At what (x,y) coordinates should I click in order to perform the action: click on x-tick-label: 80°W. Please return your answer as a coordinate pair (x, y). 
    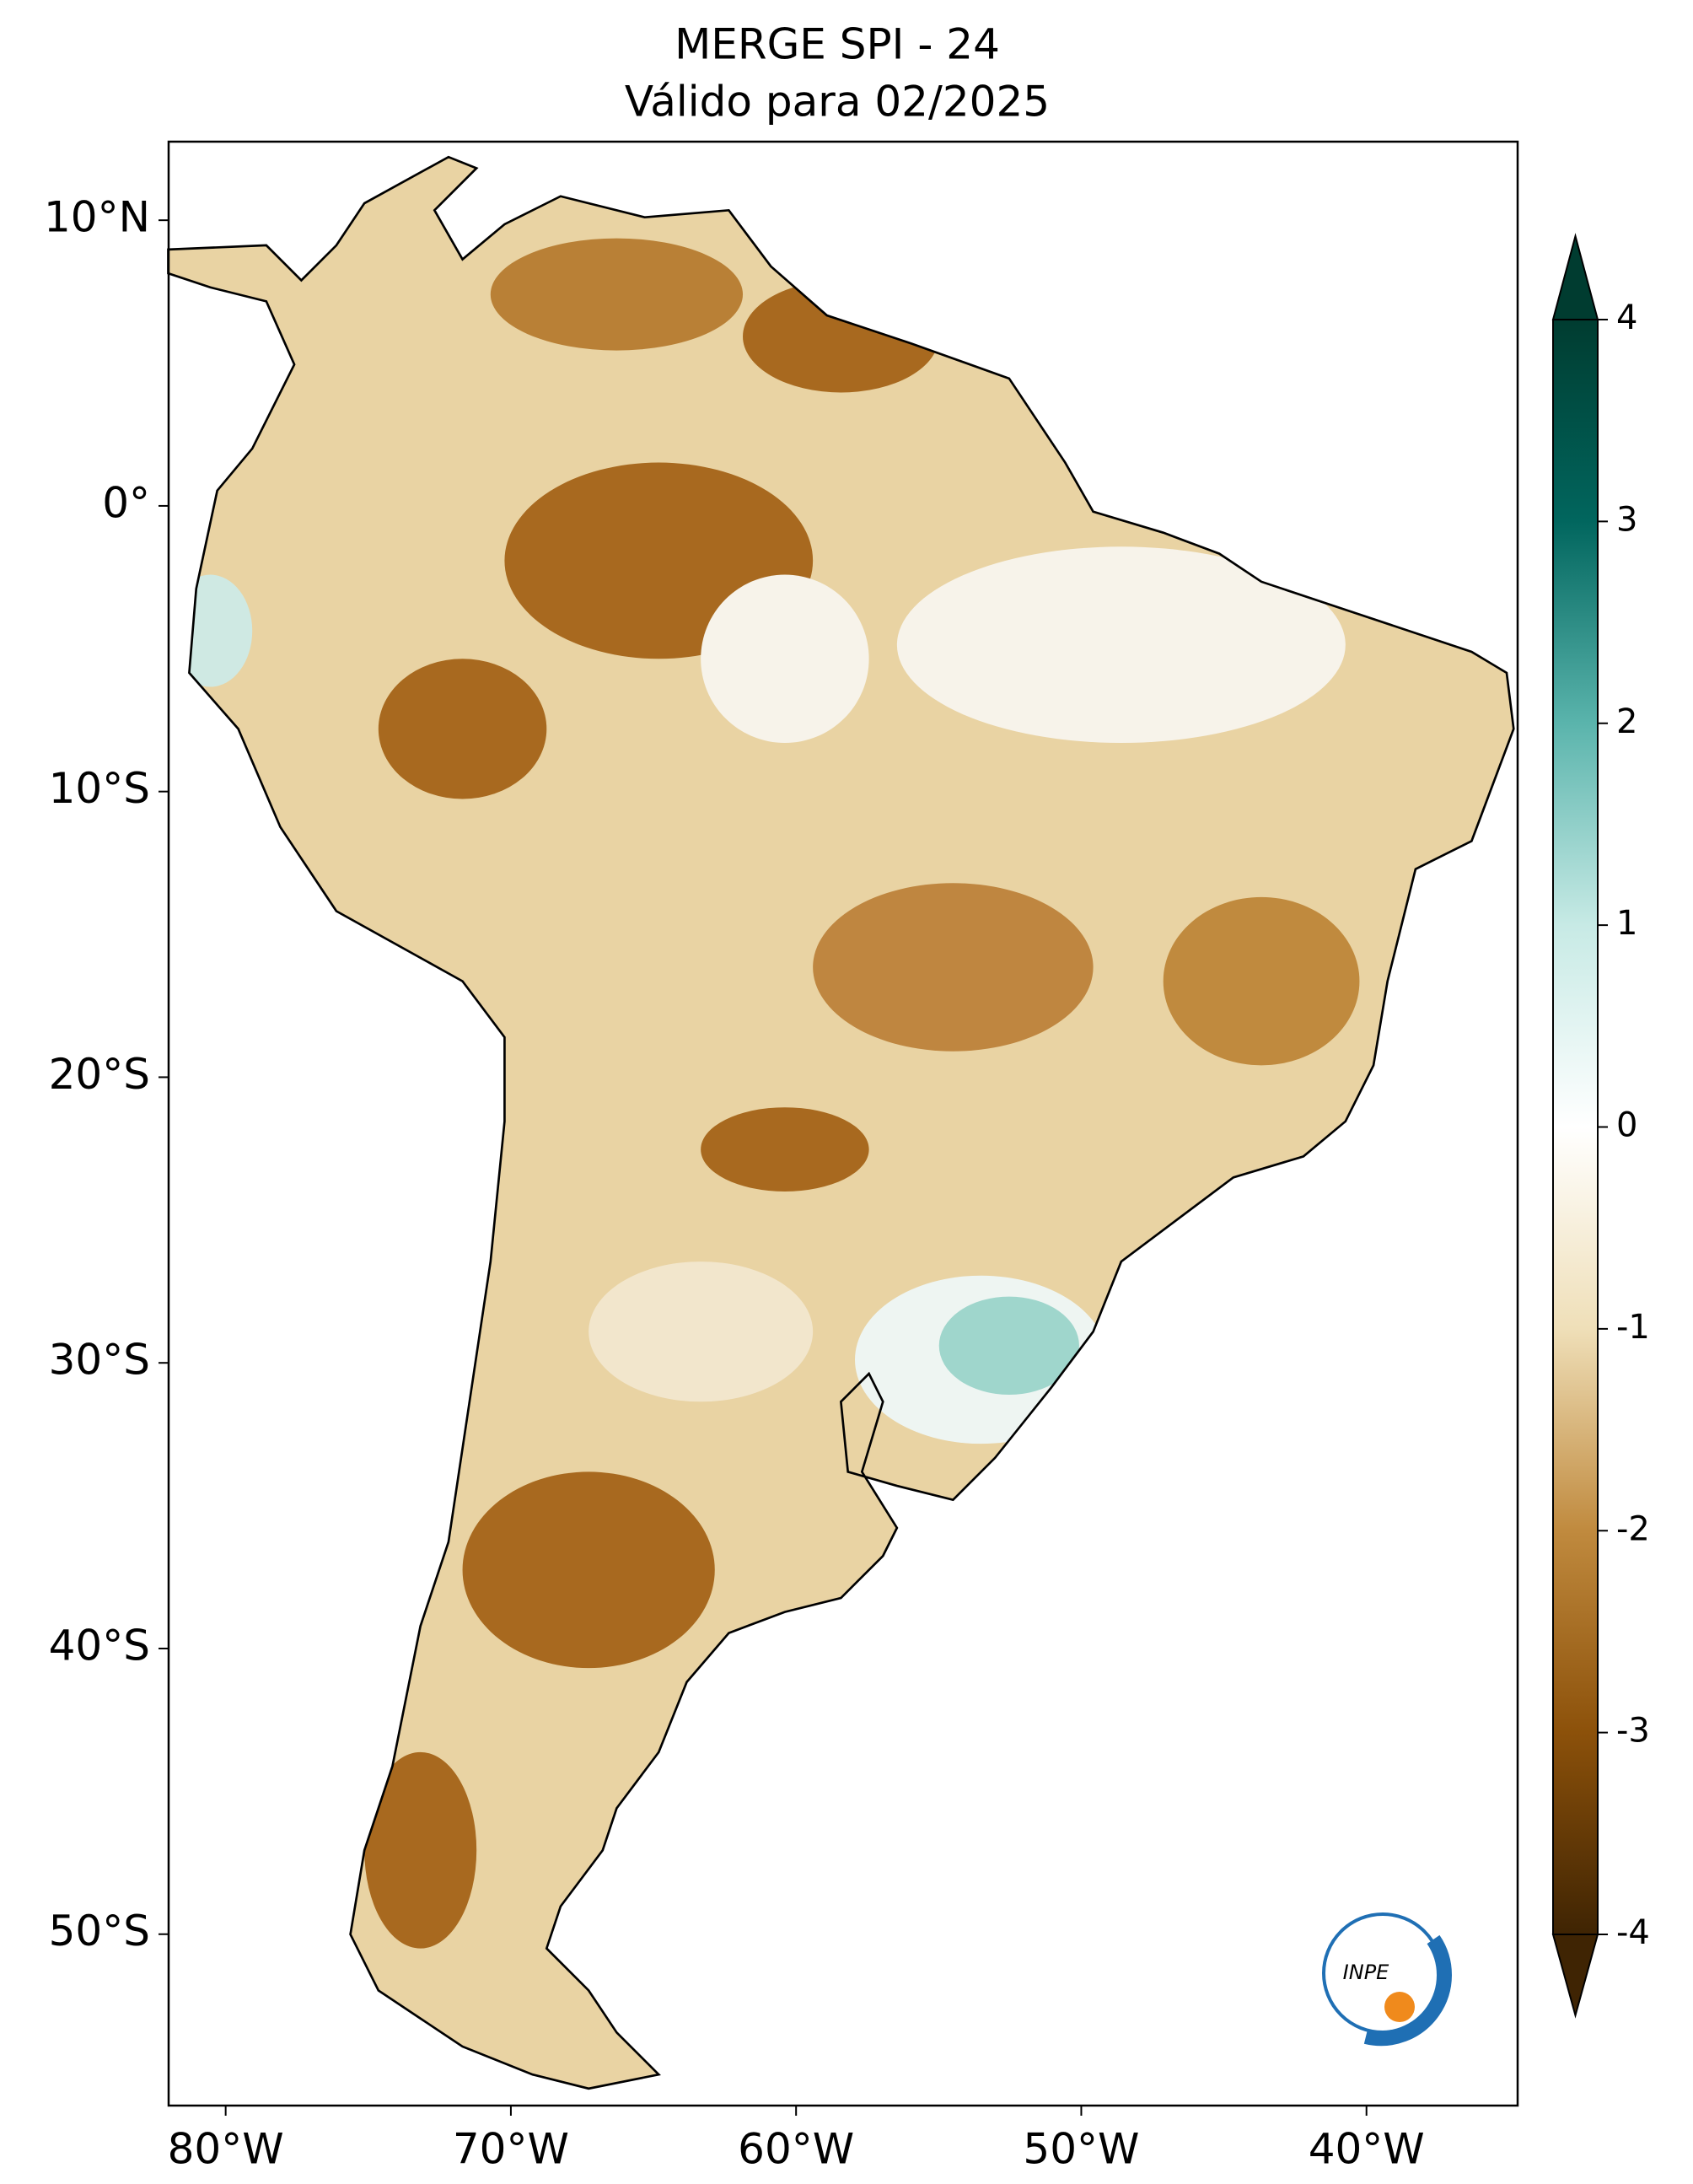
    Looking at the image, I should click on (226, 2149).